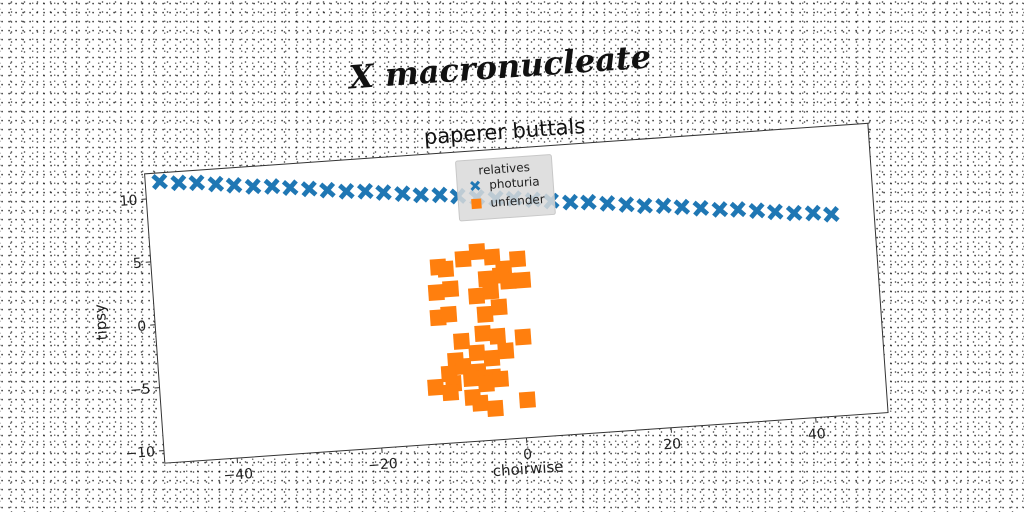 This screenshot has width=1024, height=512. I want to click on x-tick-label: 0, so click(528, 455).